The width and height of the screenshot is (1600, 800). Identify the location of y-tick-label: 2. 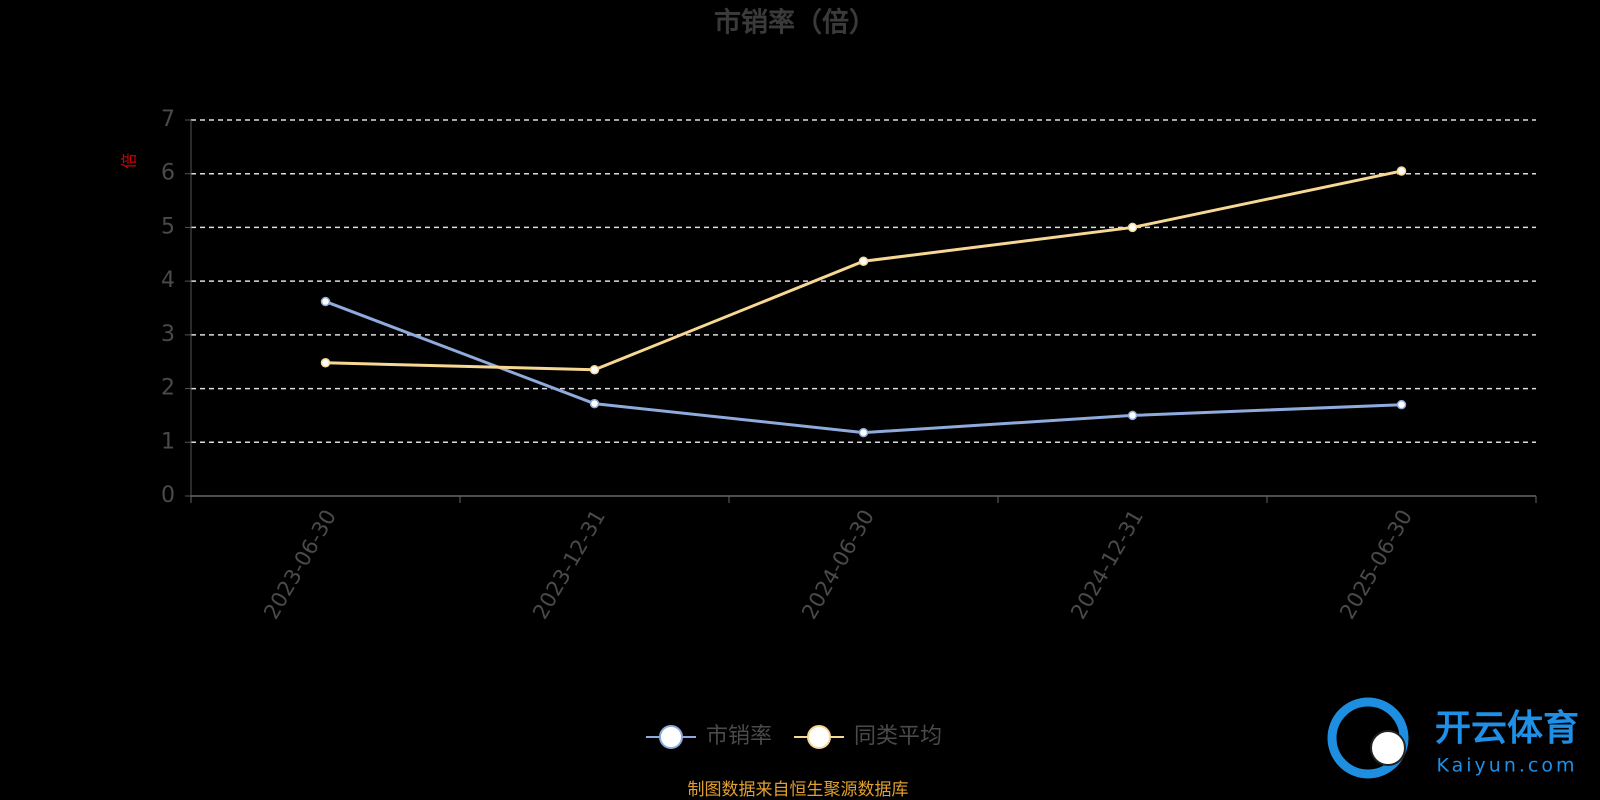
(168, 388).